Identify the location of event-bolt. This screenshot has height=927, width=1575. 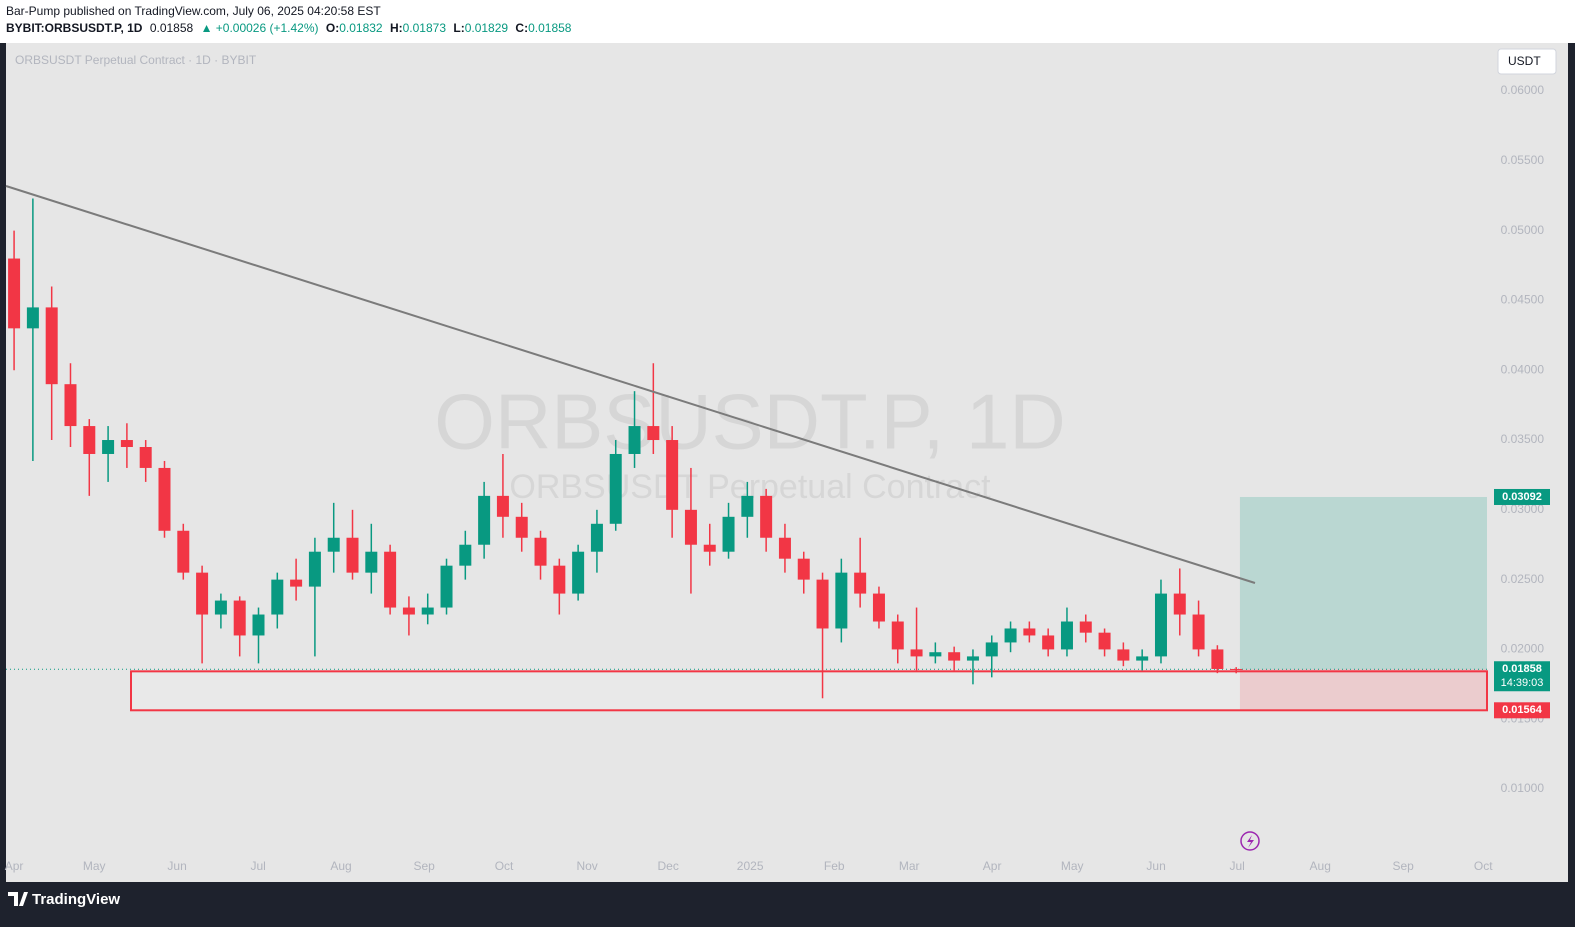
(1250, 841).